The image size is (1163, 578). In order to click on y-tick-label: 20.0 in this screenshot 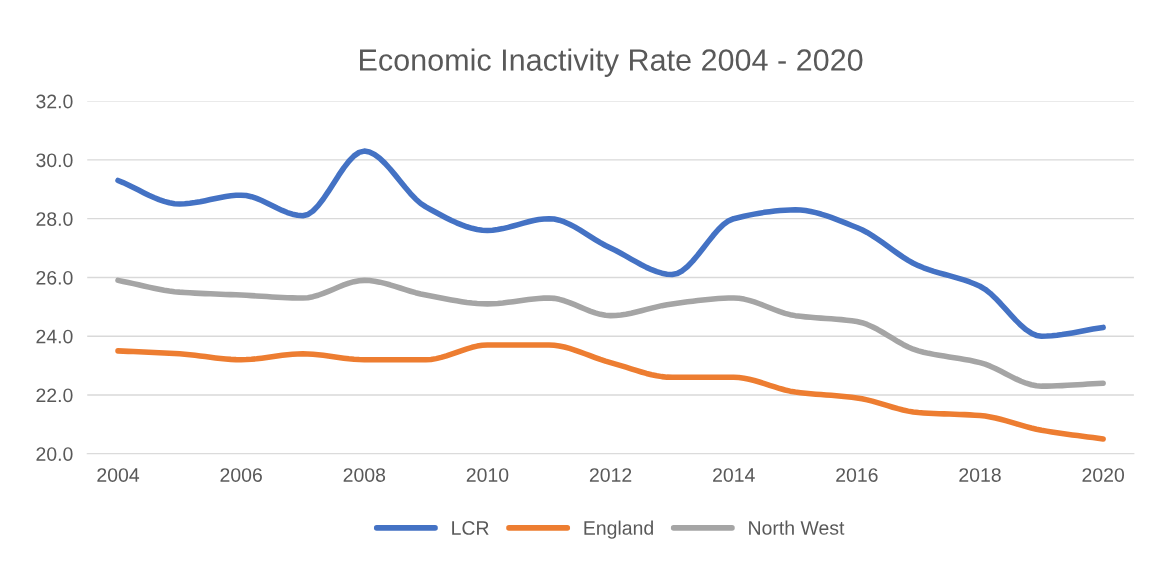, I will do `click(54, 454)`.